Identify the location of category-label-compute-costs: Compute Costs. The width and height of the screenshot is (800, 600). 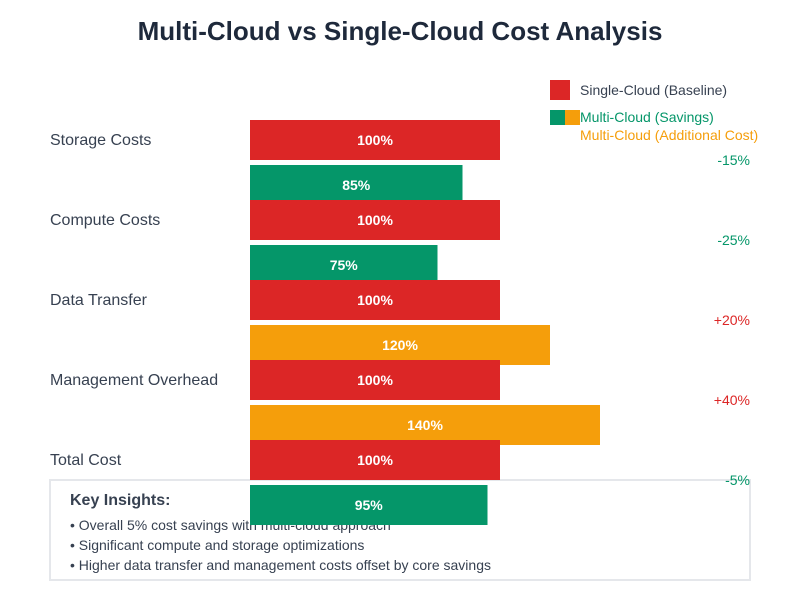
(105, 220).